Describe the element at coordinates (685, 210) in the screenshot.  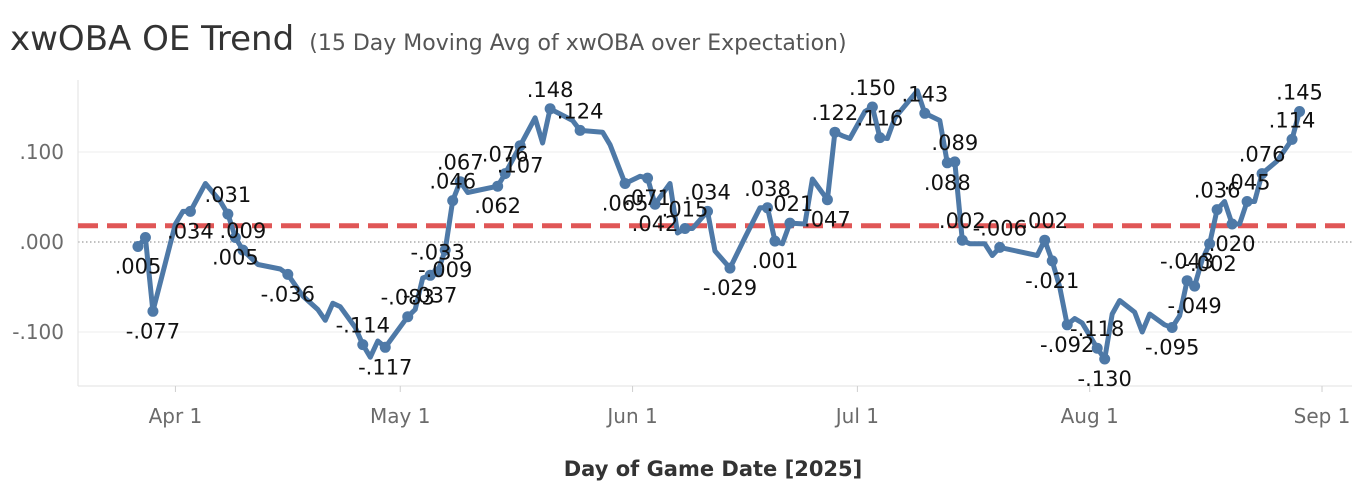
I see `data-label: .015` at that location.